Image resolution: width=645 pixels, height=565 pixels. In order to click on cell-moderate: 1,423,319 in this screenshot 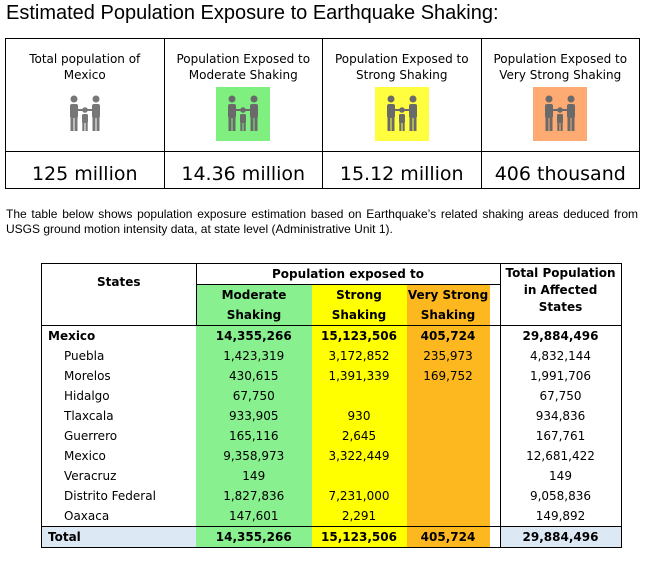, I will do `click(254, 356)`.